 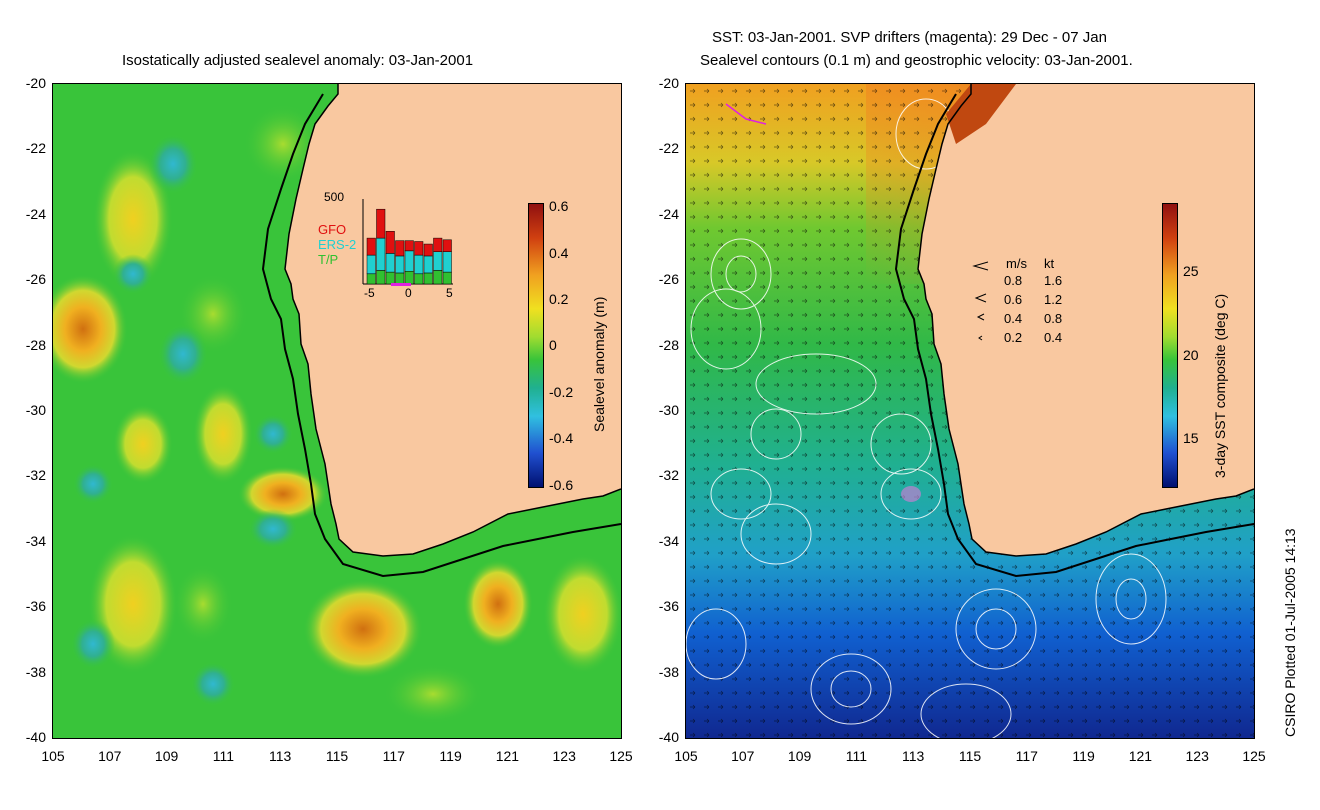 I want to click on sst-cb-tick: 20, so click(x=1191, y=355).